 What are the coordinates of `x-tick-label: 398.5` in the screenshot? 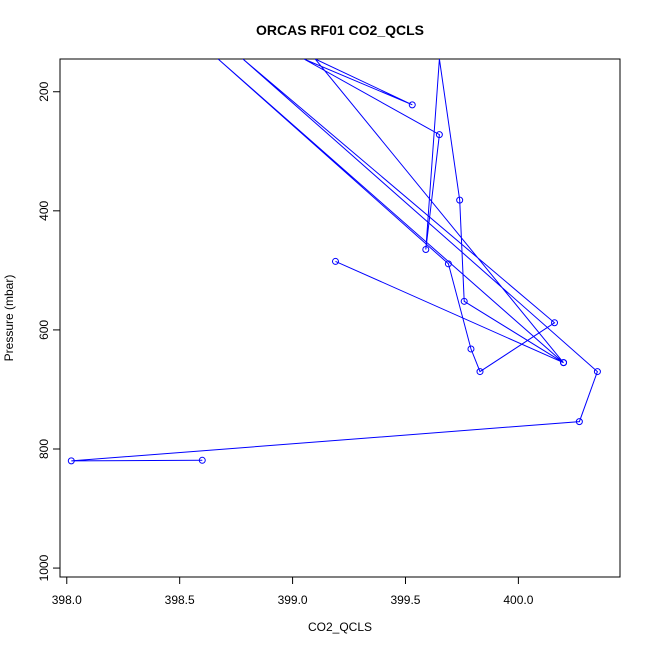 It's located at (180, 600).